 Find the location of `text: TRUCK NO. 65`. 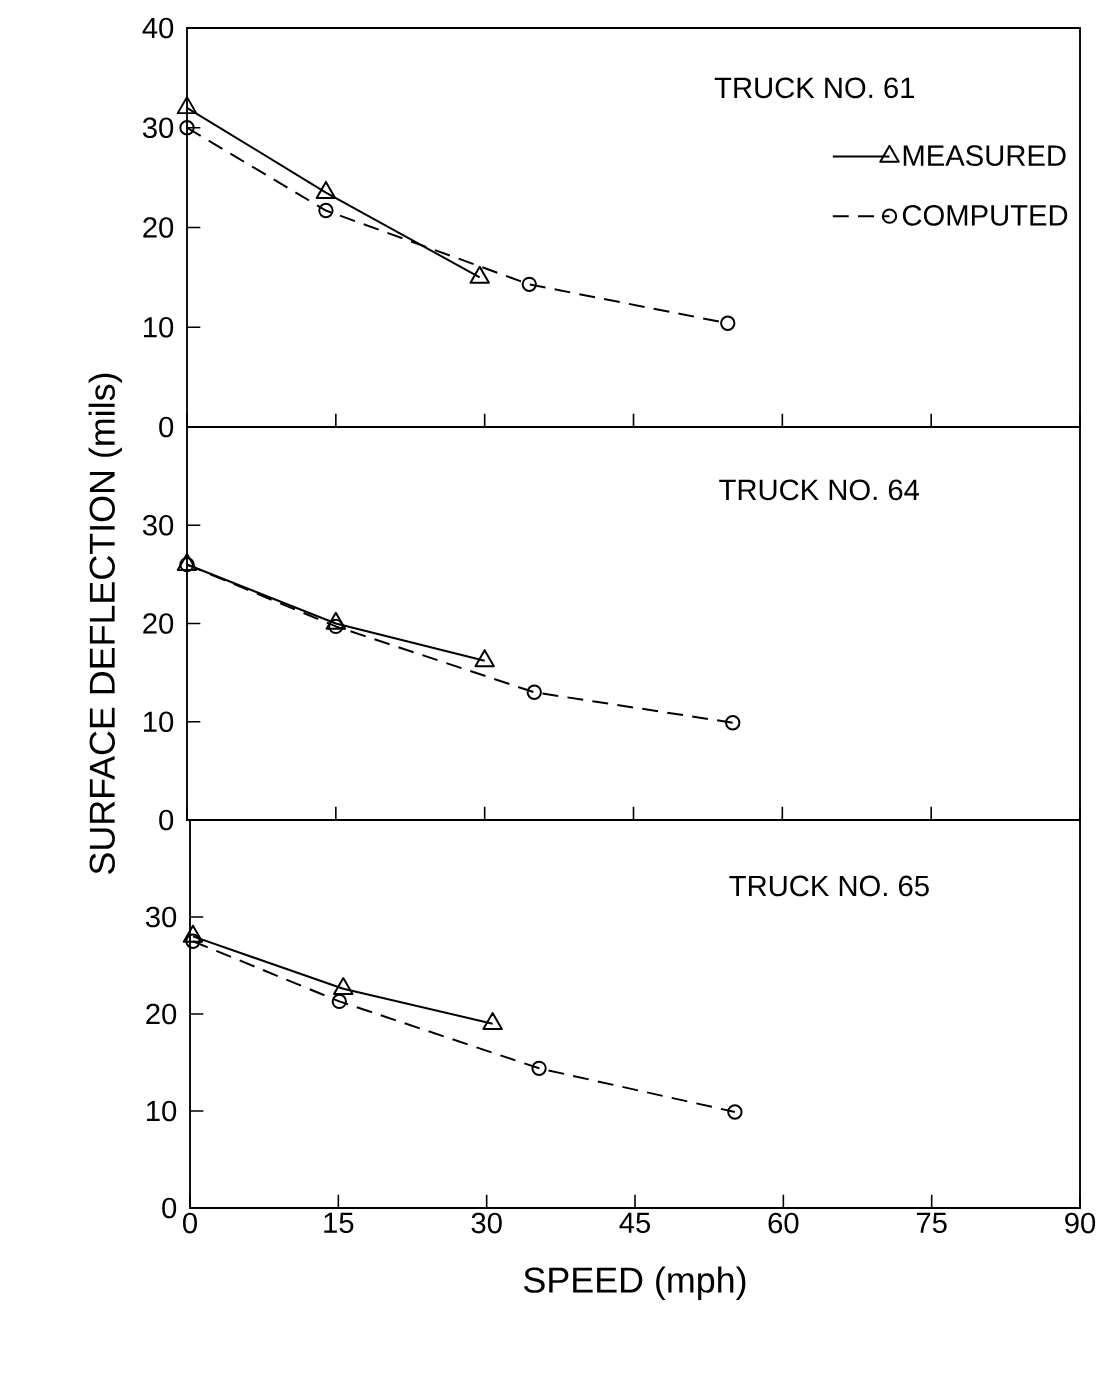

text: TRUCK NO. 65 is located at coordinates (829, 886).